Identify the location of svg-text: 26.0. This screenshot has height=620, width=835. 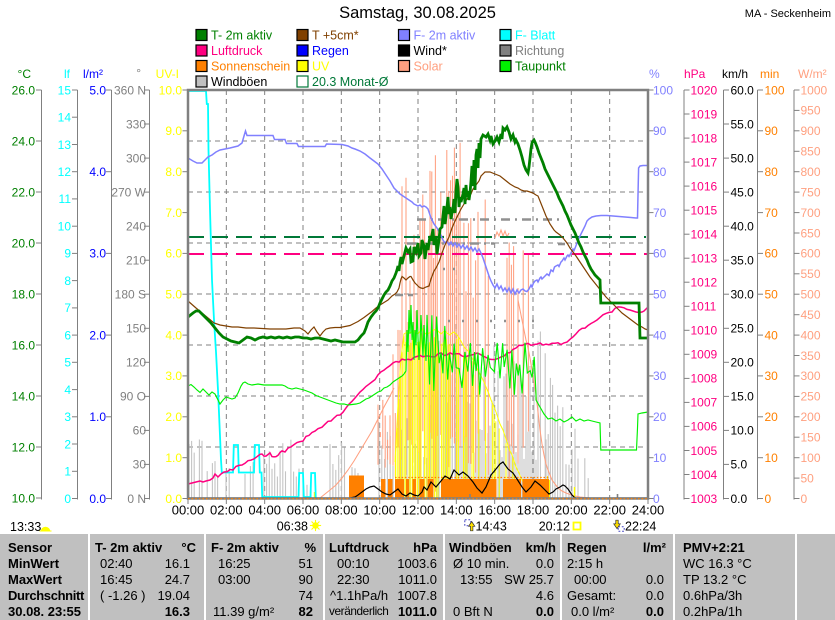
(24, 90).